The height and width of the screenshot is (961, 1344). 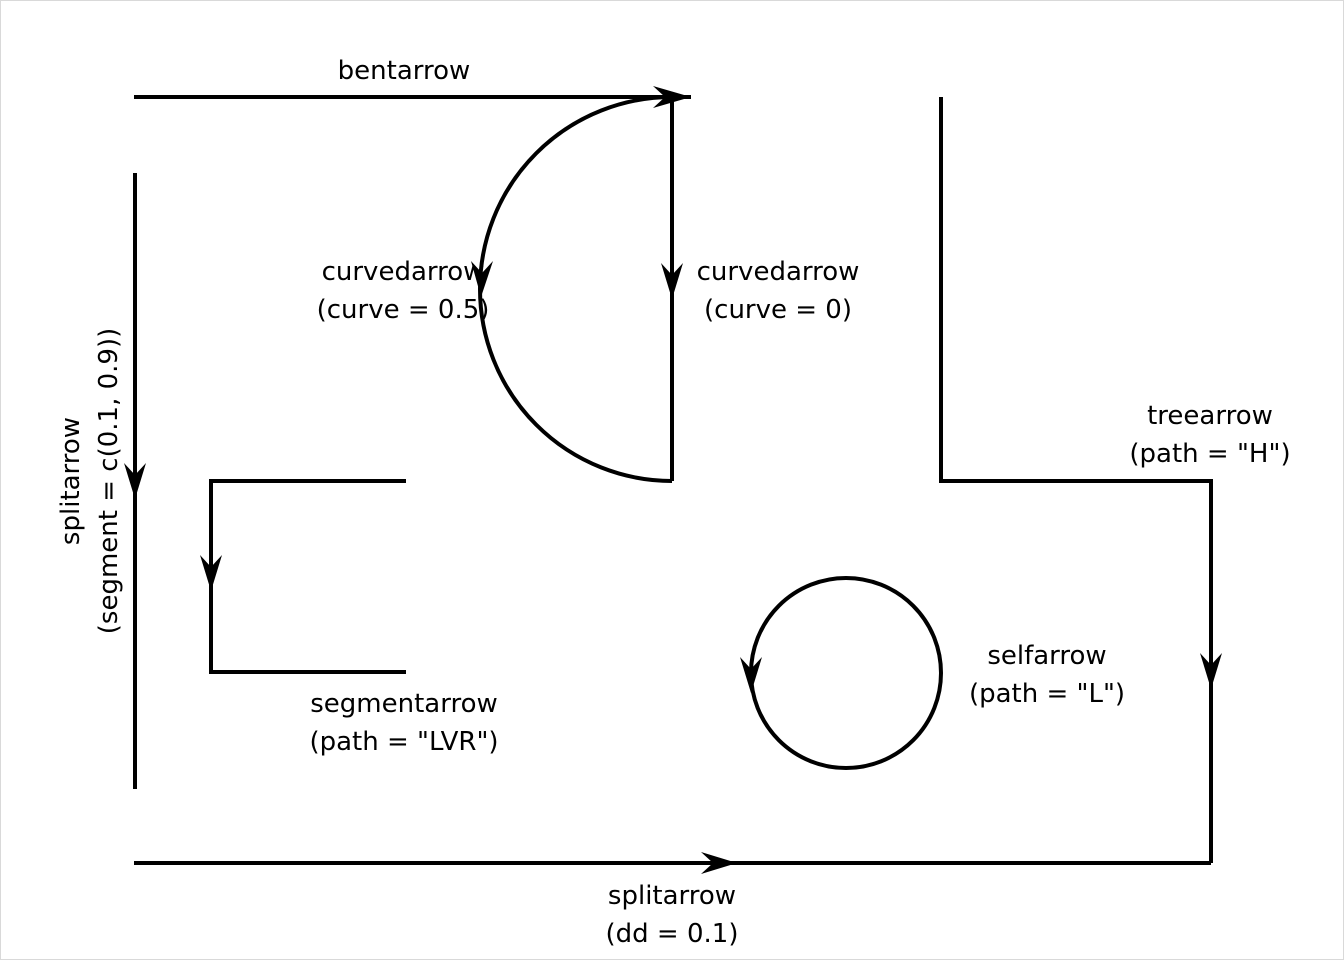 I want to click on curvedarrow-zero-head, so click(x=672, y=281).